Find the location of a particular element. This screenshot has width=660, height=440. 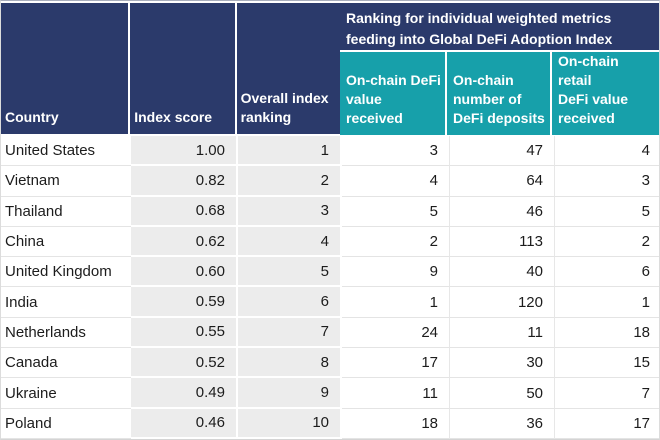

country-cell: India is located at coordinates (66, 302).